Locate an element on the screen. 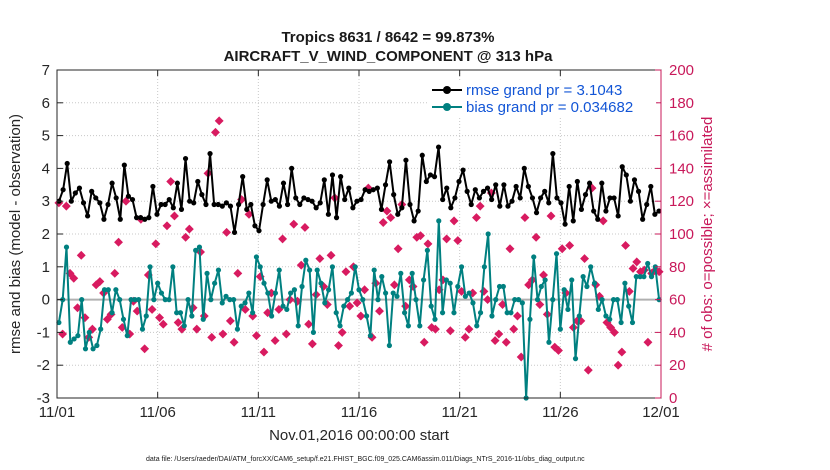 The height and width of the screenshot is (470, 830). legend-rmse-marker is located at coordinates (447, 90).